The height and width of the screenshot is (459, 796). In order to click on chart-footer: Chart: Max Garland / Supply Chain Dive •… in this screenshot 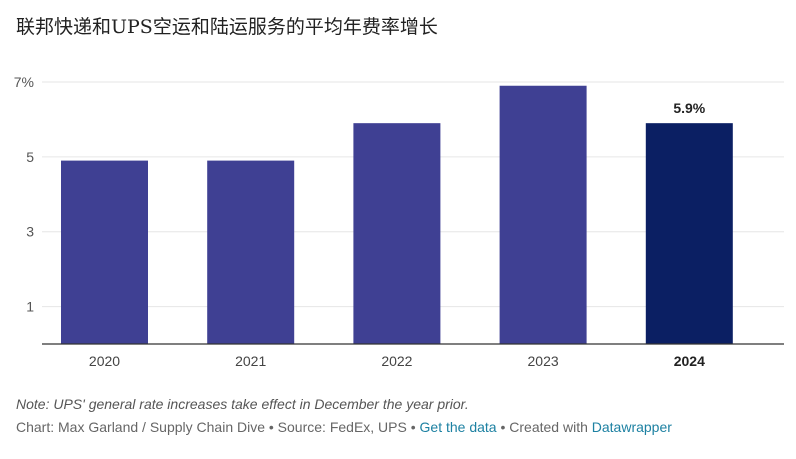, I will do `click(344, 427)`.